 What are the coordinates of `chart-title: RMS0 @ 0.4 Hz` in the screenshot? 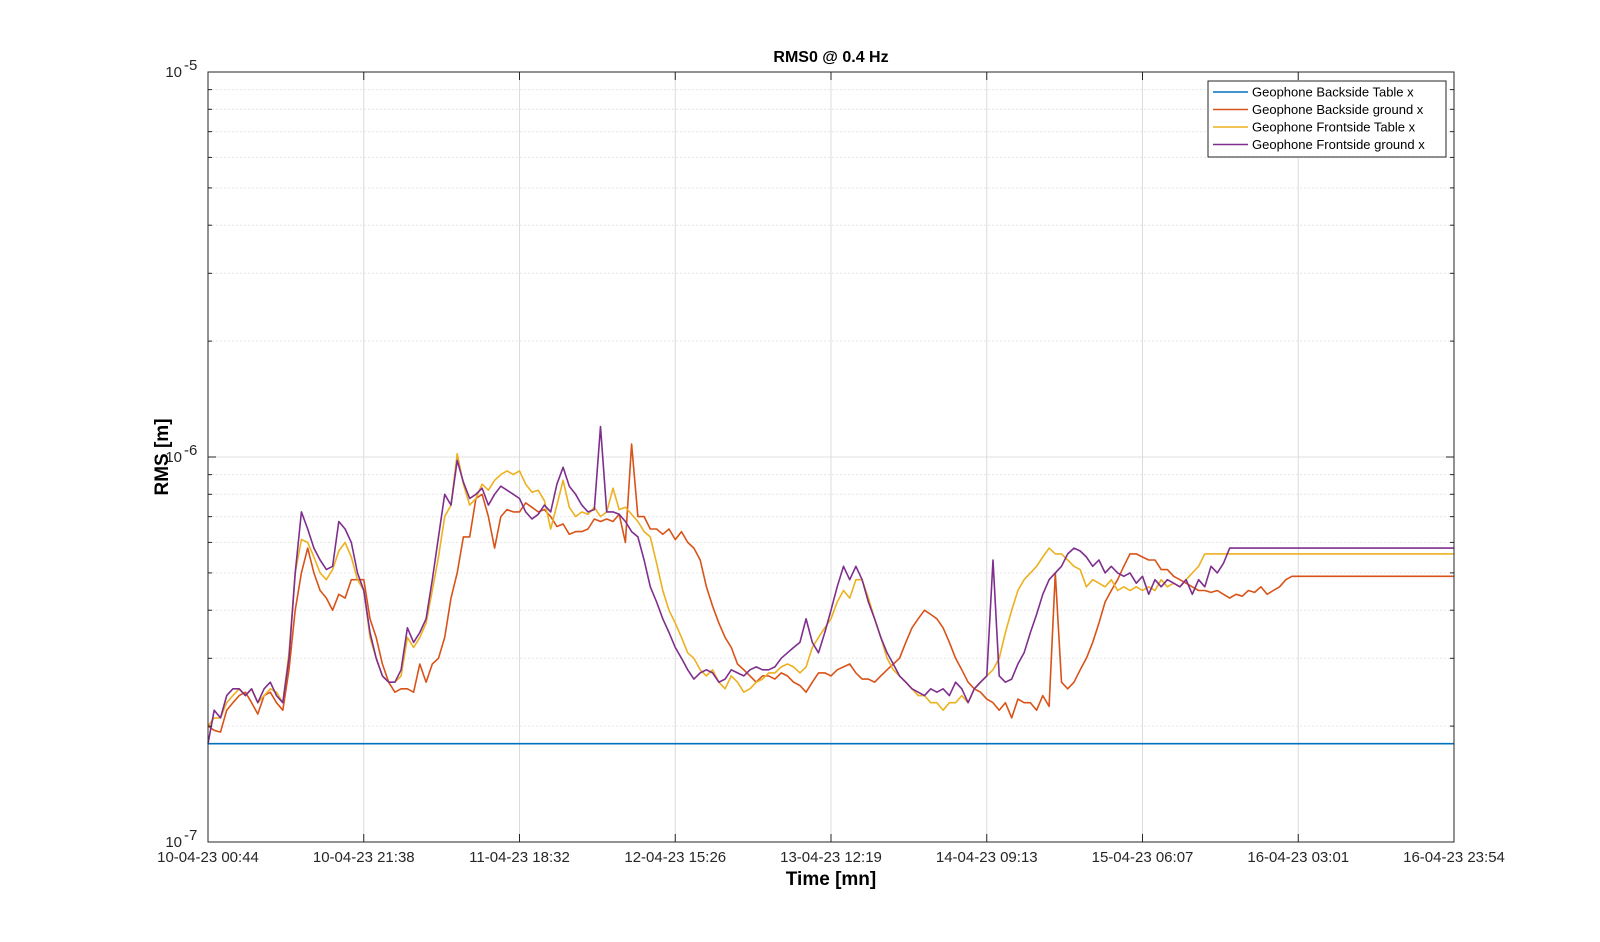 It's located at (830, 57).